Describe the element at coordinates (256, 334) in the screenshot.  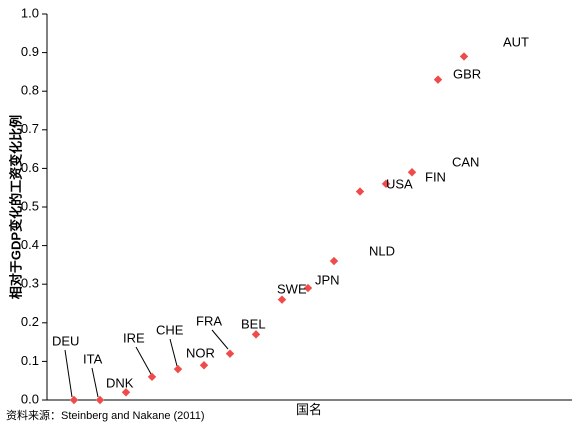
I see `data-point-bel` at that location.